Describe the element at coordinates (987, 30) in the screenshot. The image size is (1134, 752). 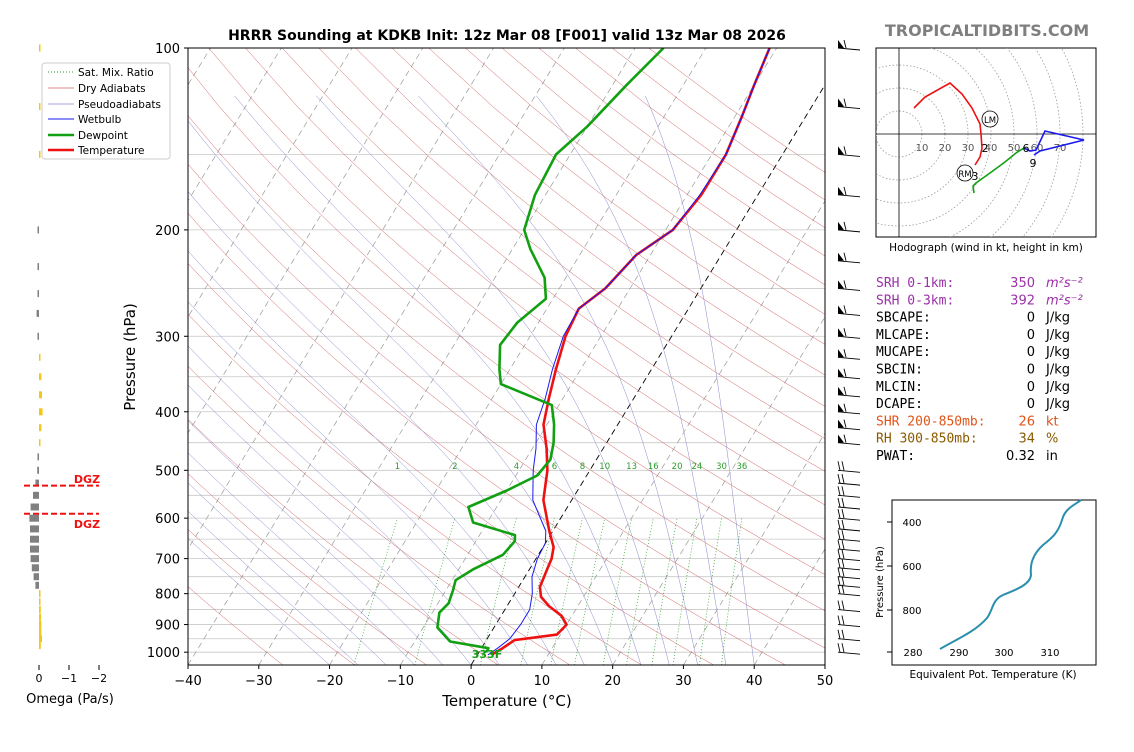
I see `watermark: TROPICALTIDBITS.COM` at that location.